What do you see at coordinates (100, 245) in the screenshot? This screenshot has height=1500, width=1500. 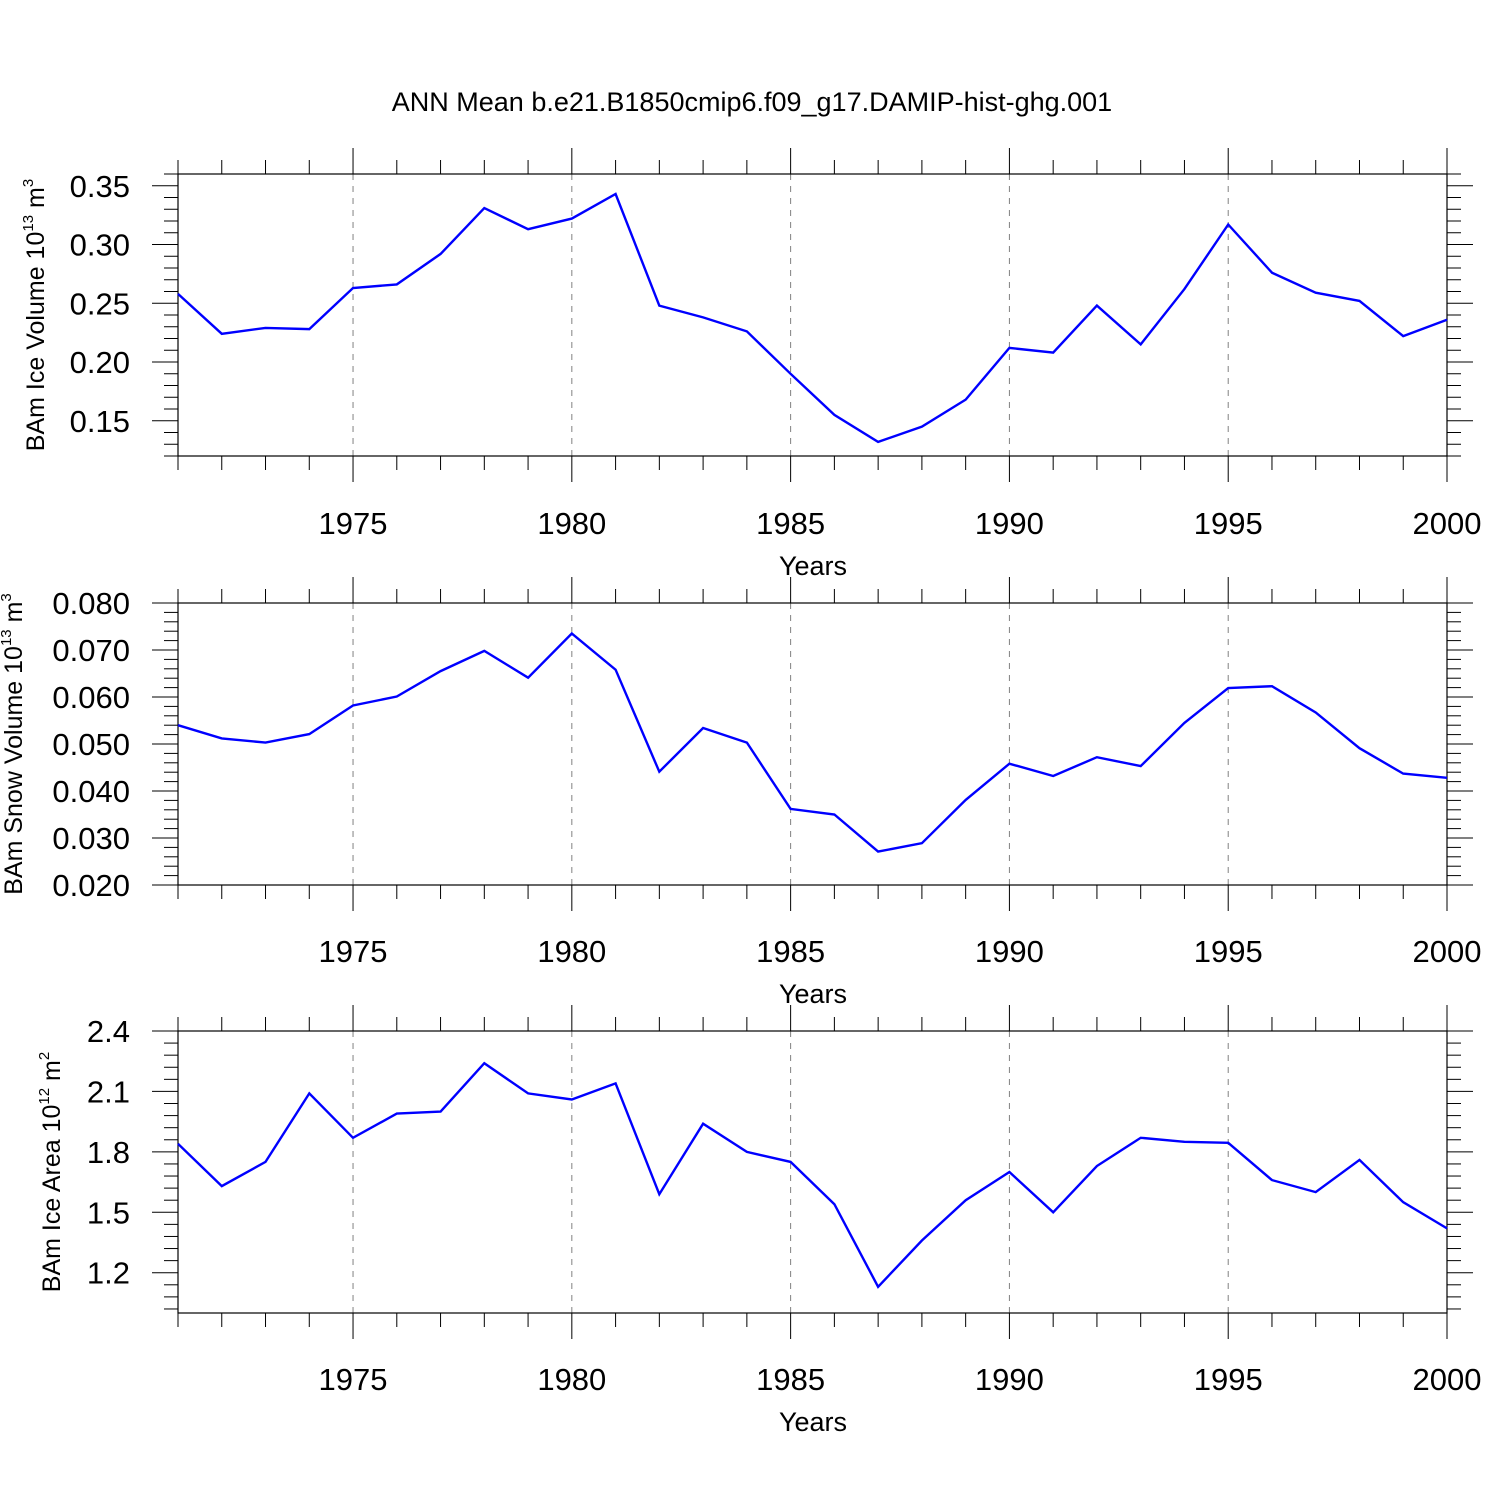 I see `y-tick-label: 0.30` at bounding box center [100, 245].